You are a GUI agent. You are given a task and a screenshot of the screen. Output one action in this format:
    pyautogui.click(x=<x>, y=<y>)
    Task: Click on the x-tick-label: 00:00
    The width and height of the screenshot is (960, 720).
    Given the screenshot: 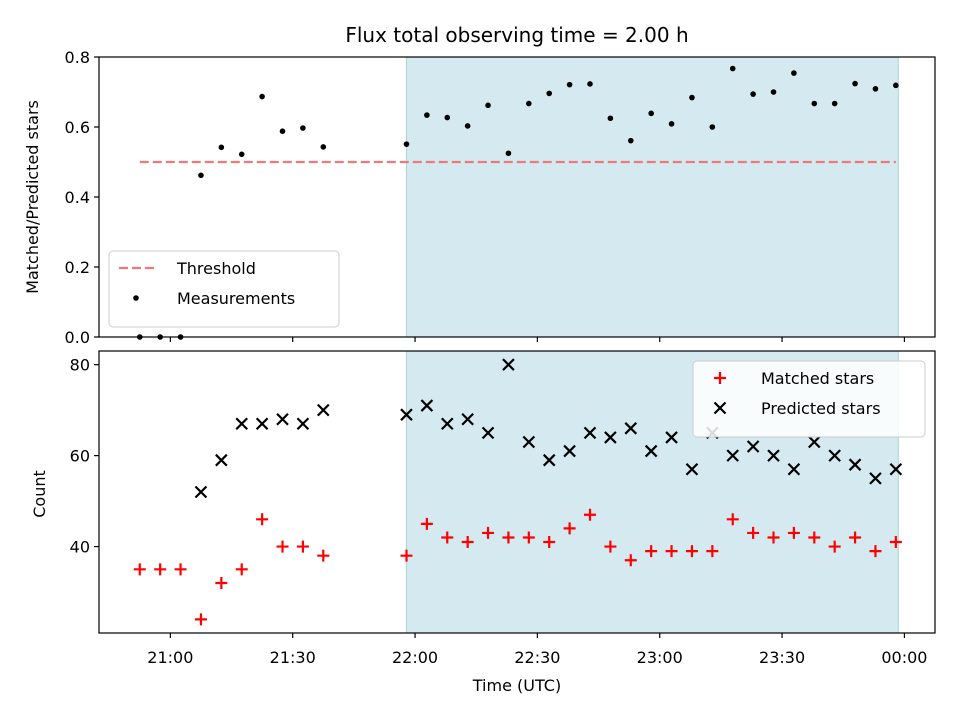 What is the action you would take?
    pyautogui.click(x=904, y=657)
    